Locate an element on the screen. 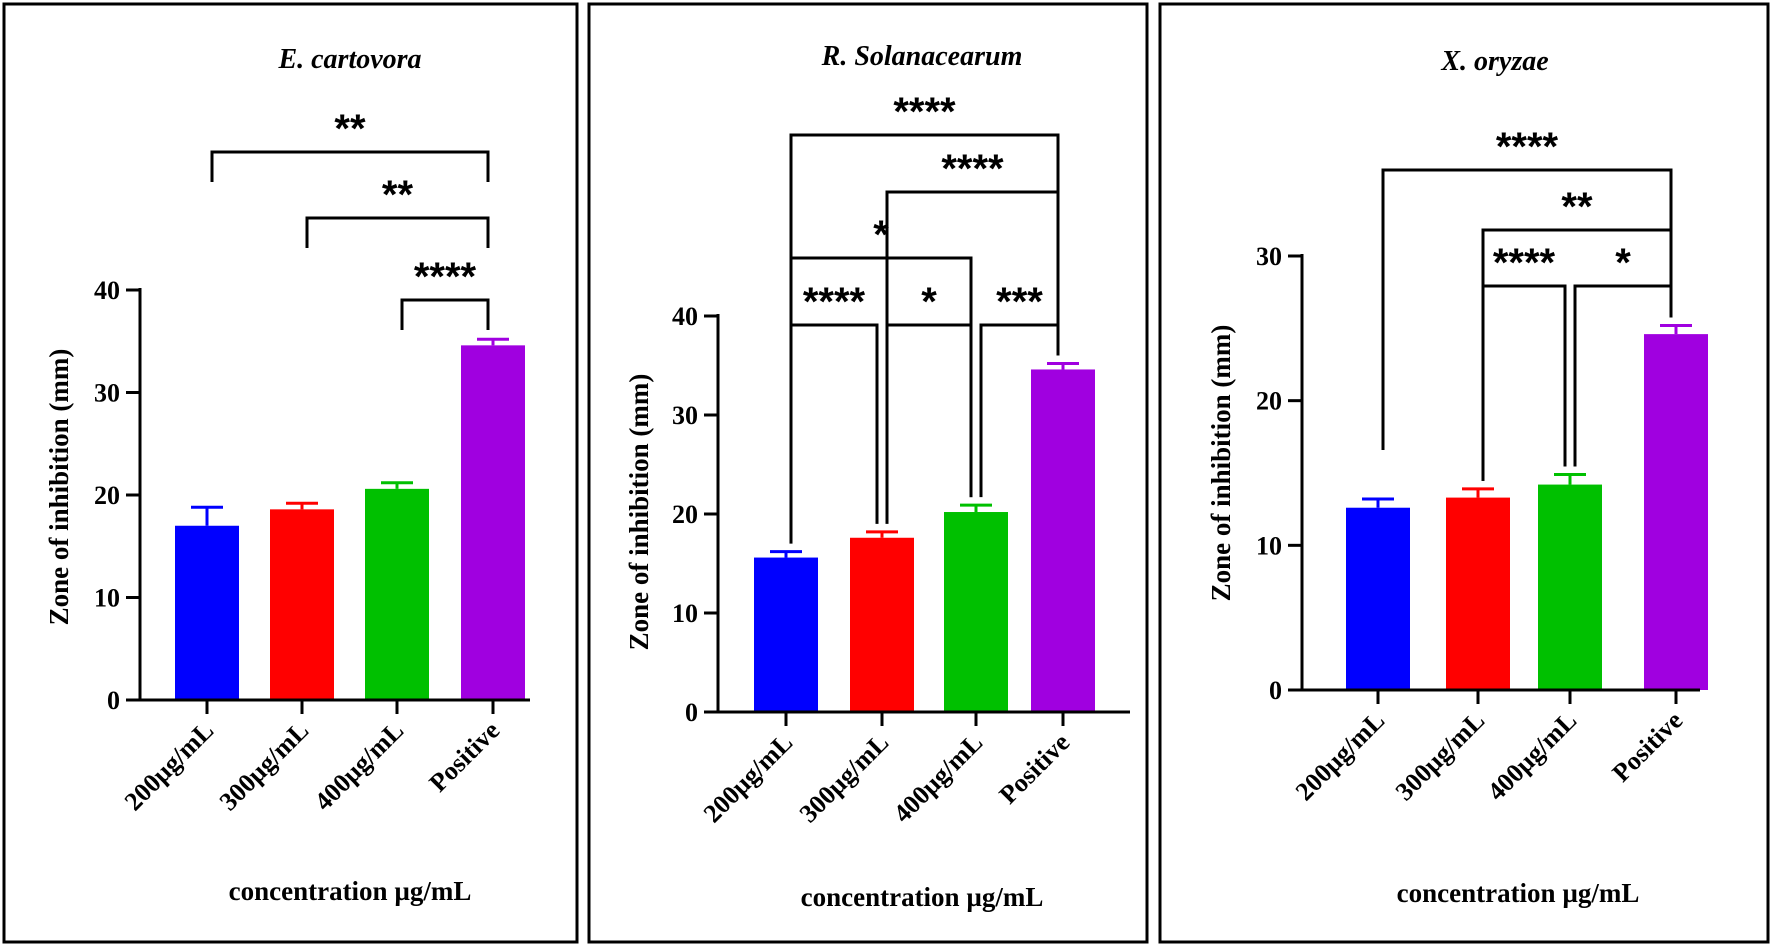 This screenshot has height=950, width=1772. significance-label: *** is located at coordinates (1019, 302).